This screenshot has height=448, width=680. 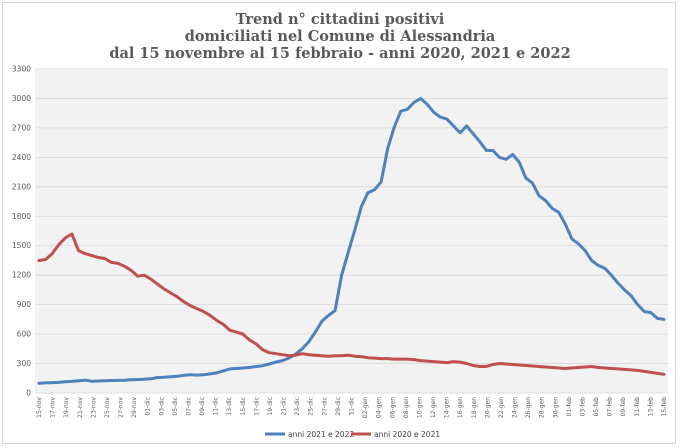 What do you see at coordinates (175, 406) in the screenshot?
I see `x-tick-label: 05-dic` at bounding box center [175, 406].